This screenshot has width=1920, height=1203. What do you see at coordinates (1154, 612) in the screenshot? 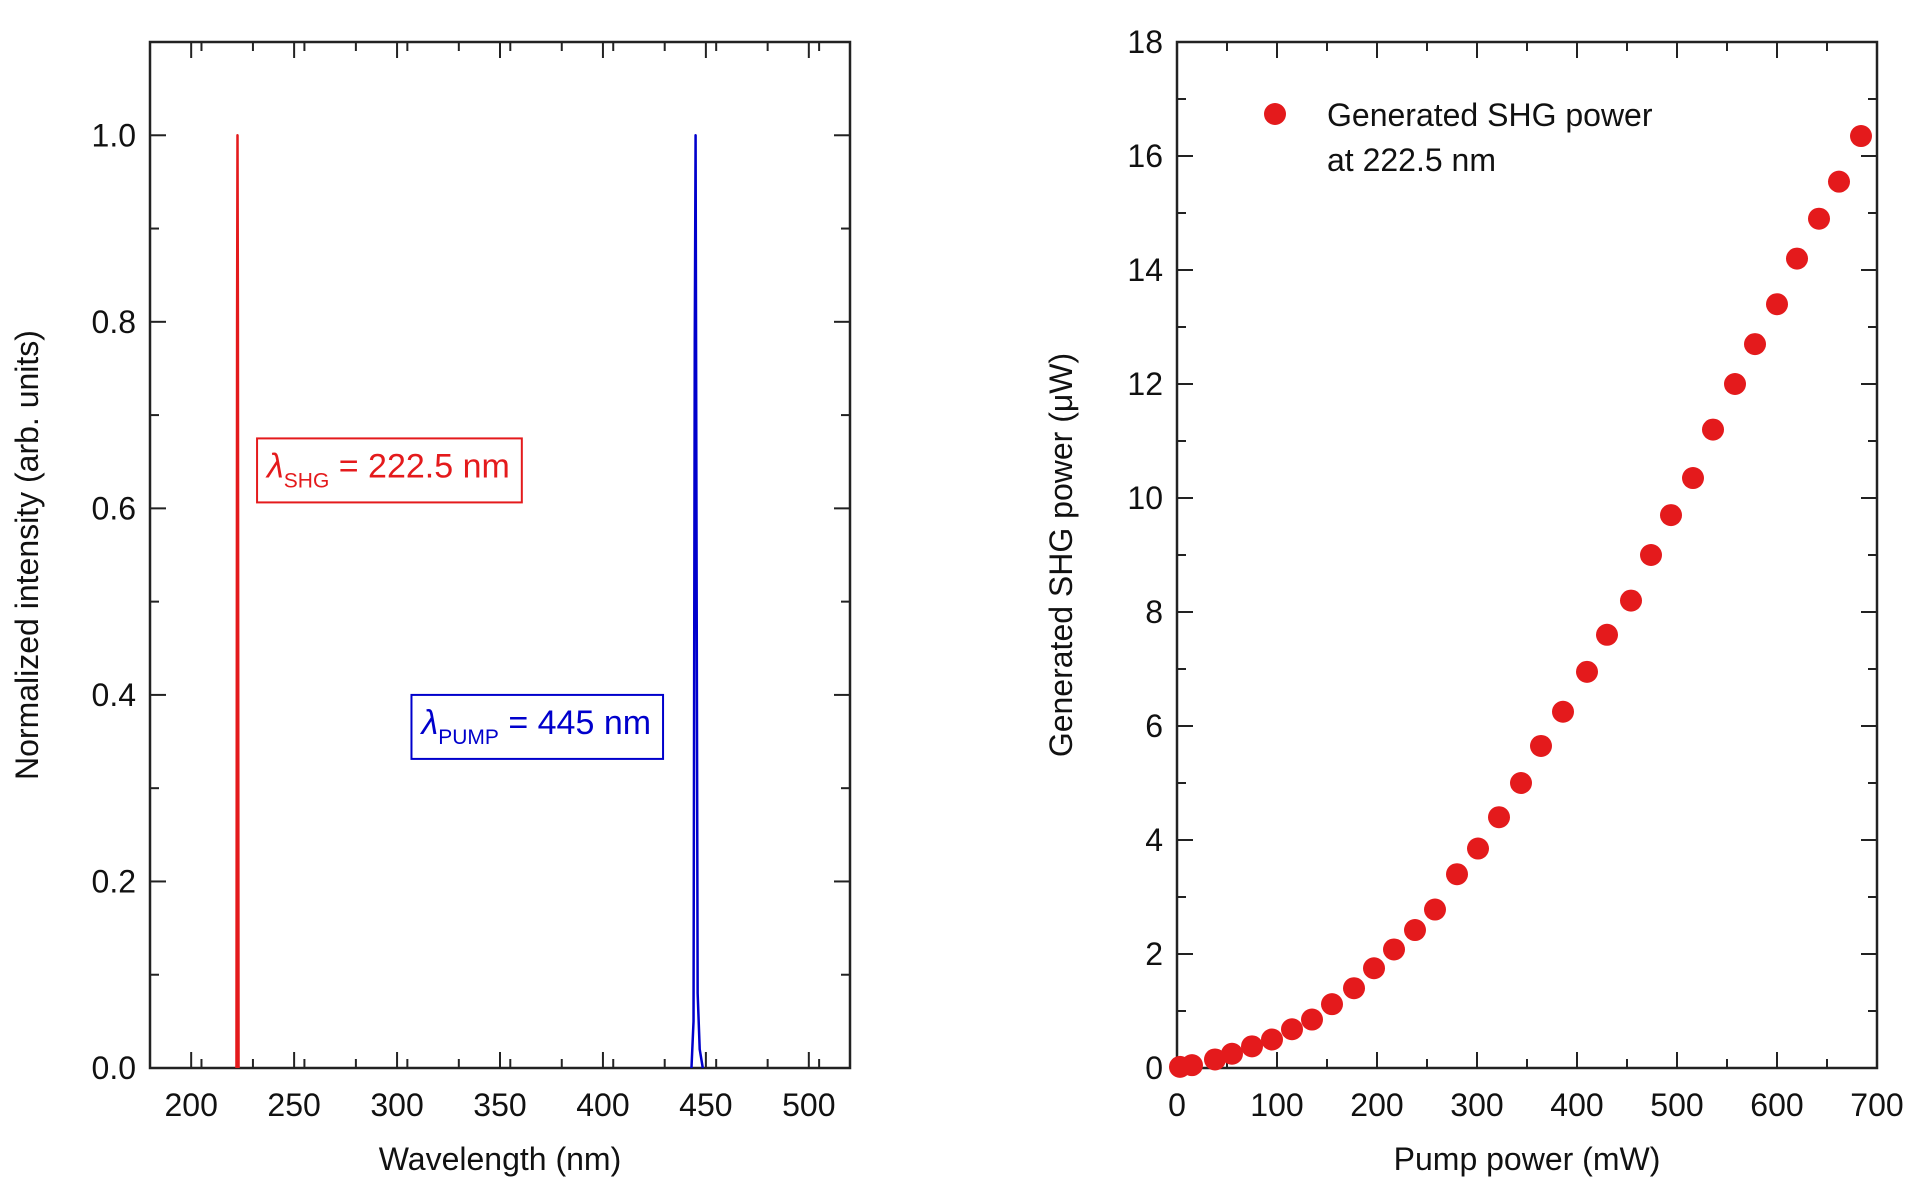
I see `y-tick-label: 8` at bounding box center [1154, 612].